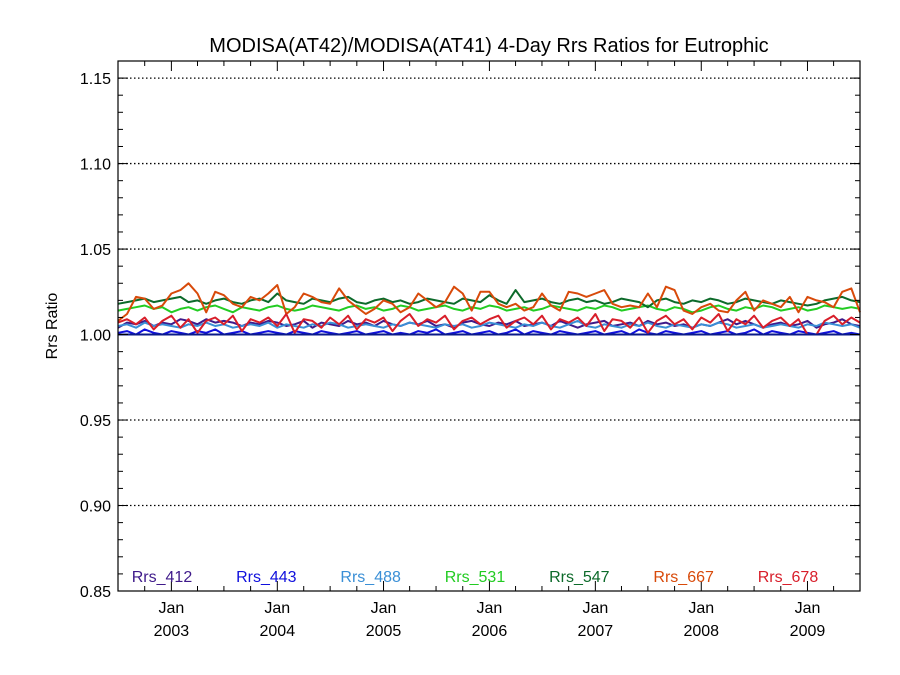 The width and height of the screenshot is (900, 675). Describe the element at coordinates (701, 631) in the screenshot. I see `x-tick-label-year: 2008` at that location.